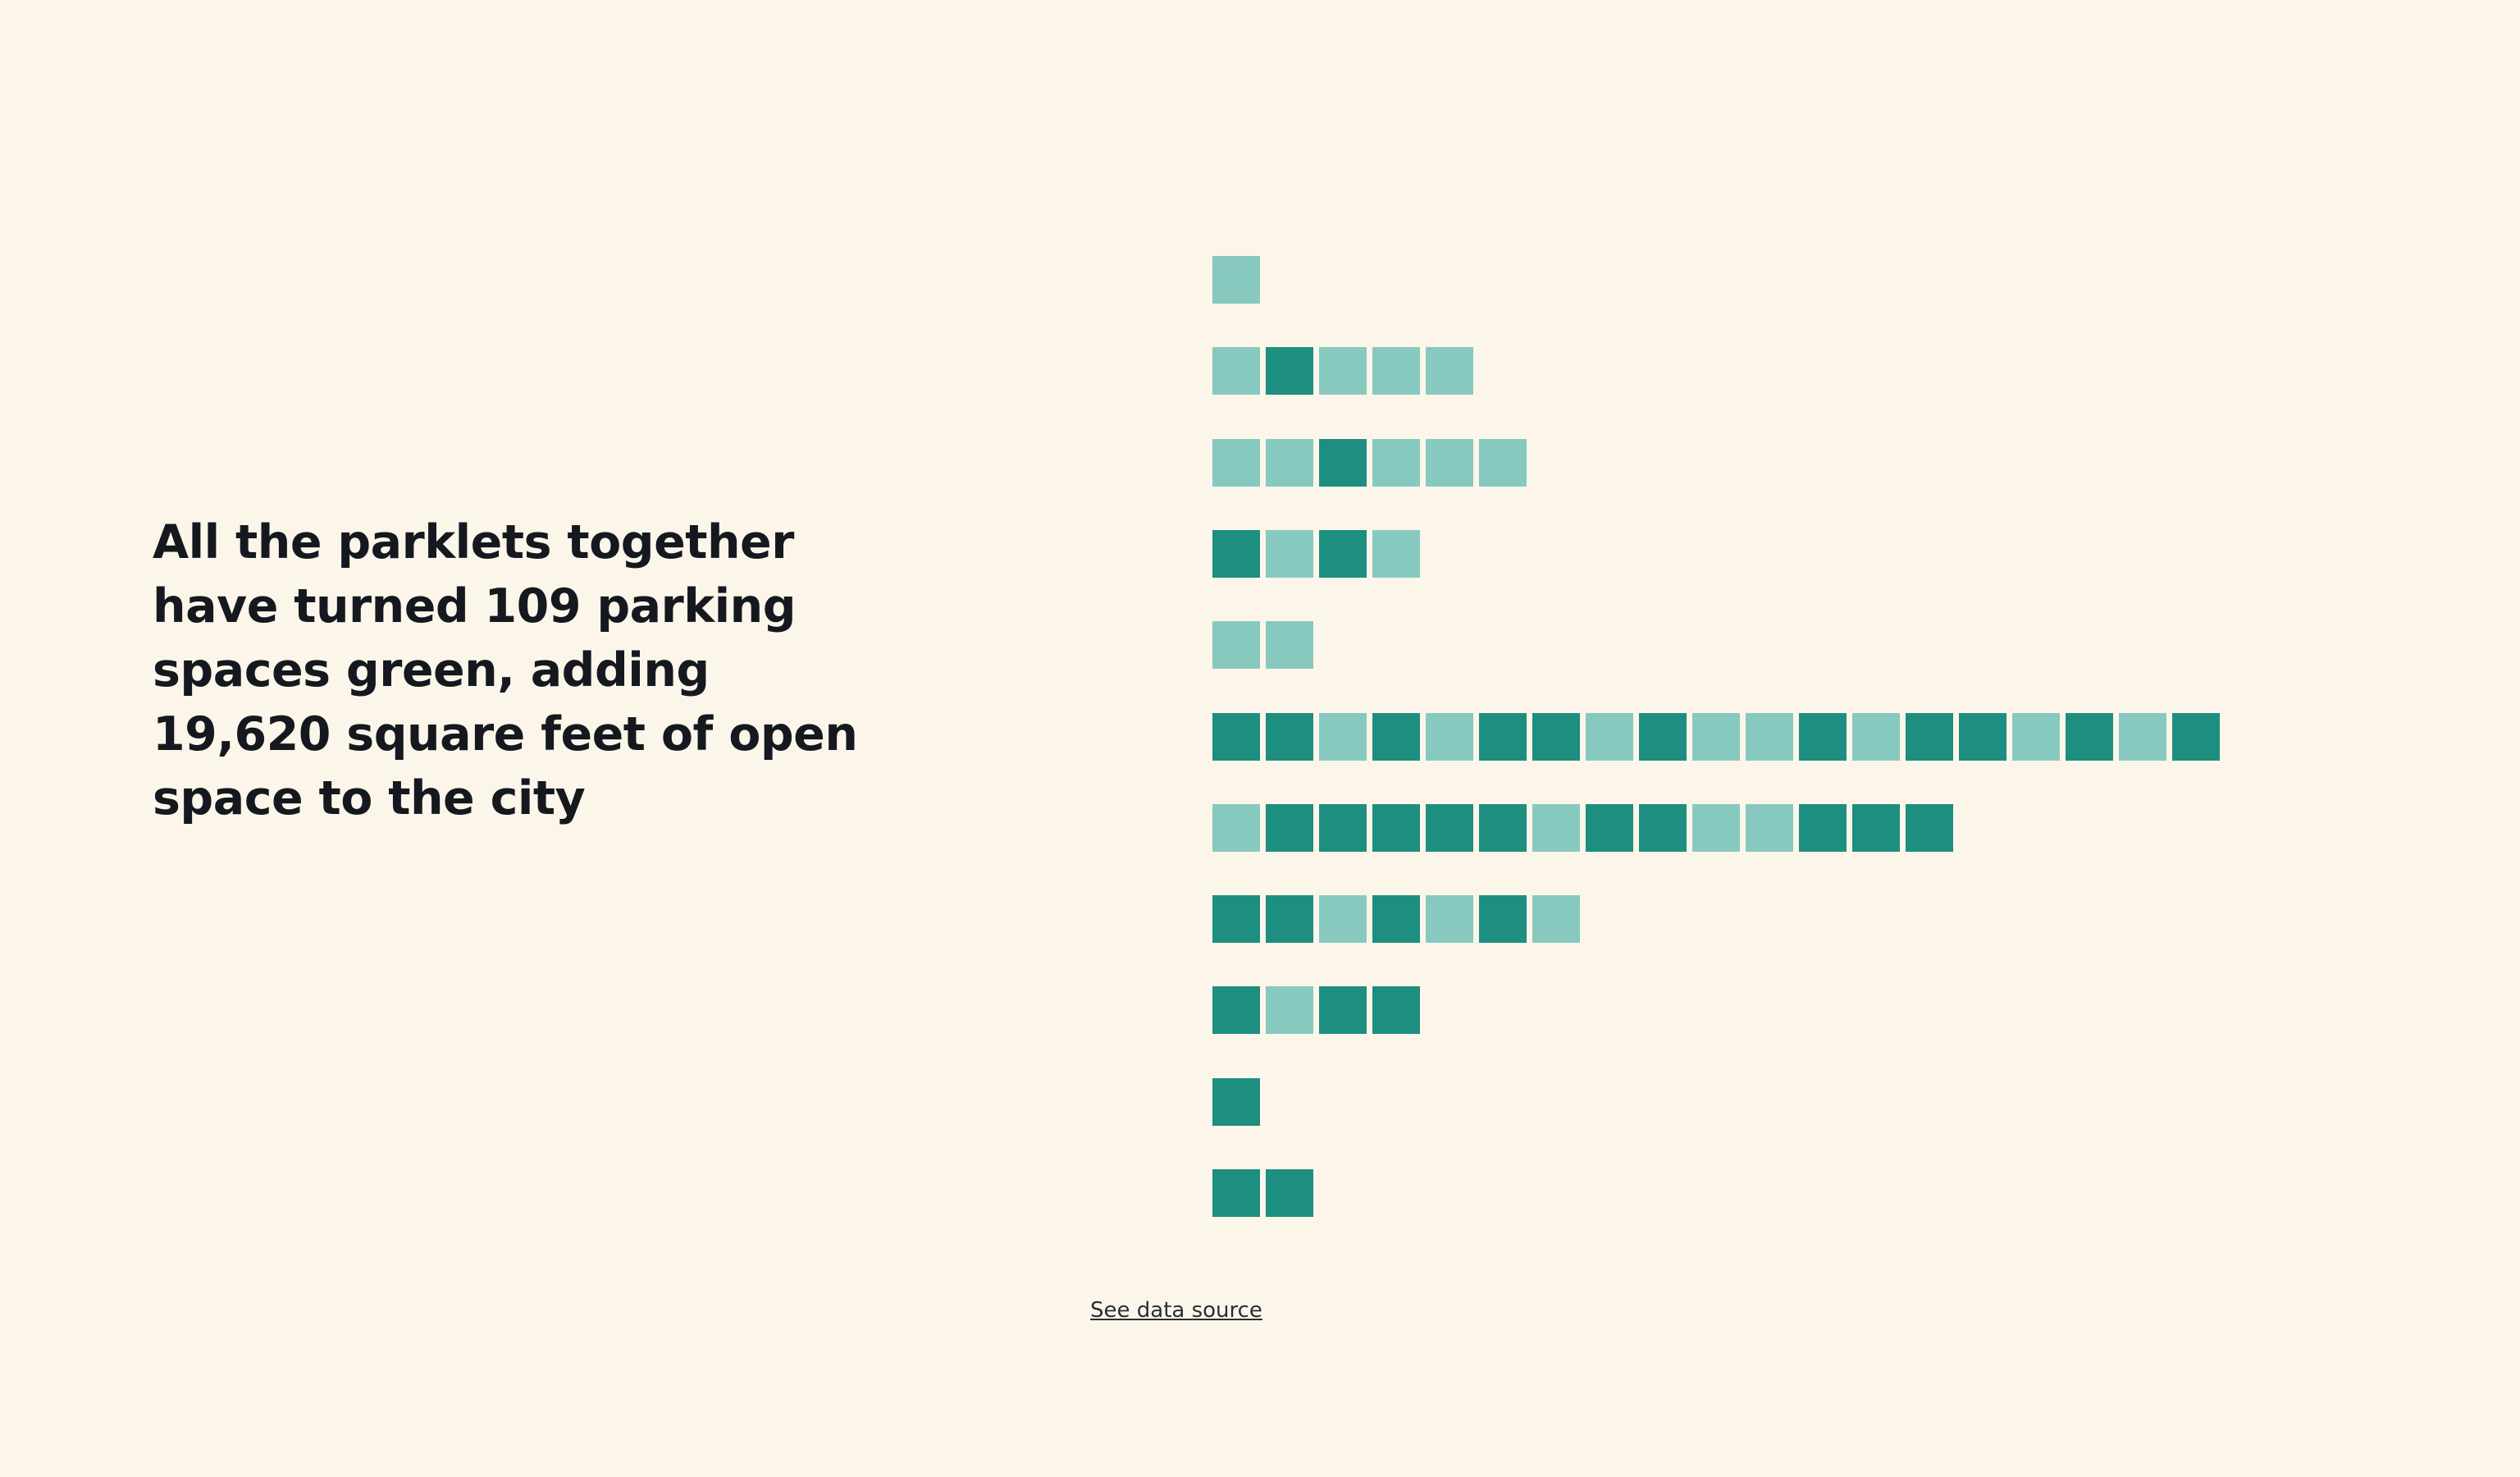  Describe the element at coordinates (1176, 1310) in the screenshot. I see `data-source-link: See data source` at that location.